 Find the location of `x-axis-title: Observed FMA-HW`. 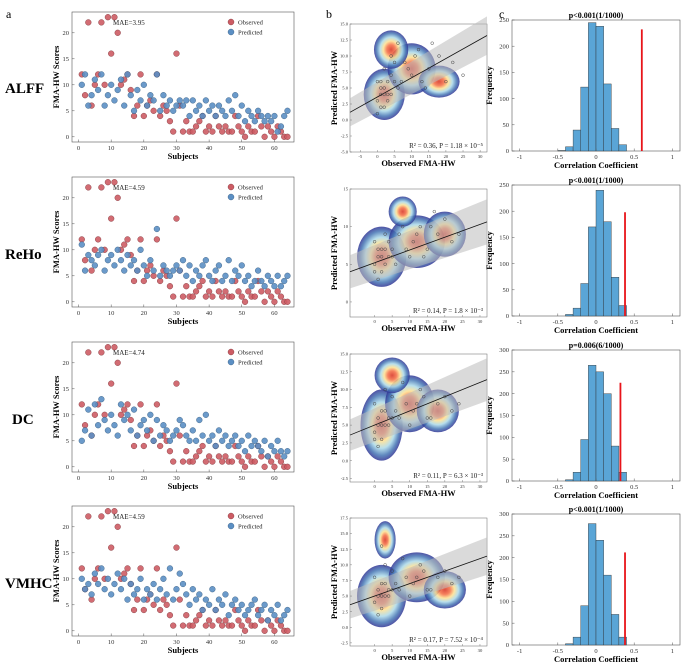

x-axis-title: Observed FMA-HW is located at coordinates (418, 657).